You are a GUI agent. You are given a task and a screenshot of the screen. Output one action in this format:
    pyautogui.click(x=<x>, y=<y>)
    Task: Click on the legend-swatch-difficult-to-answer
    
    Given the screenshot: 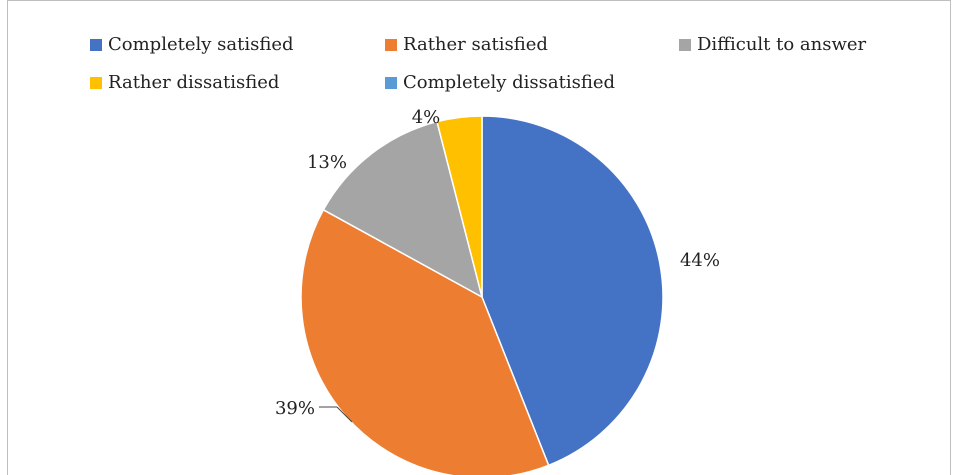 What is the action you would take?
    pyautogui.click(x=685, y=44)
    